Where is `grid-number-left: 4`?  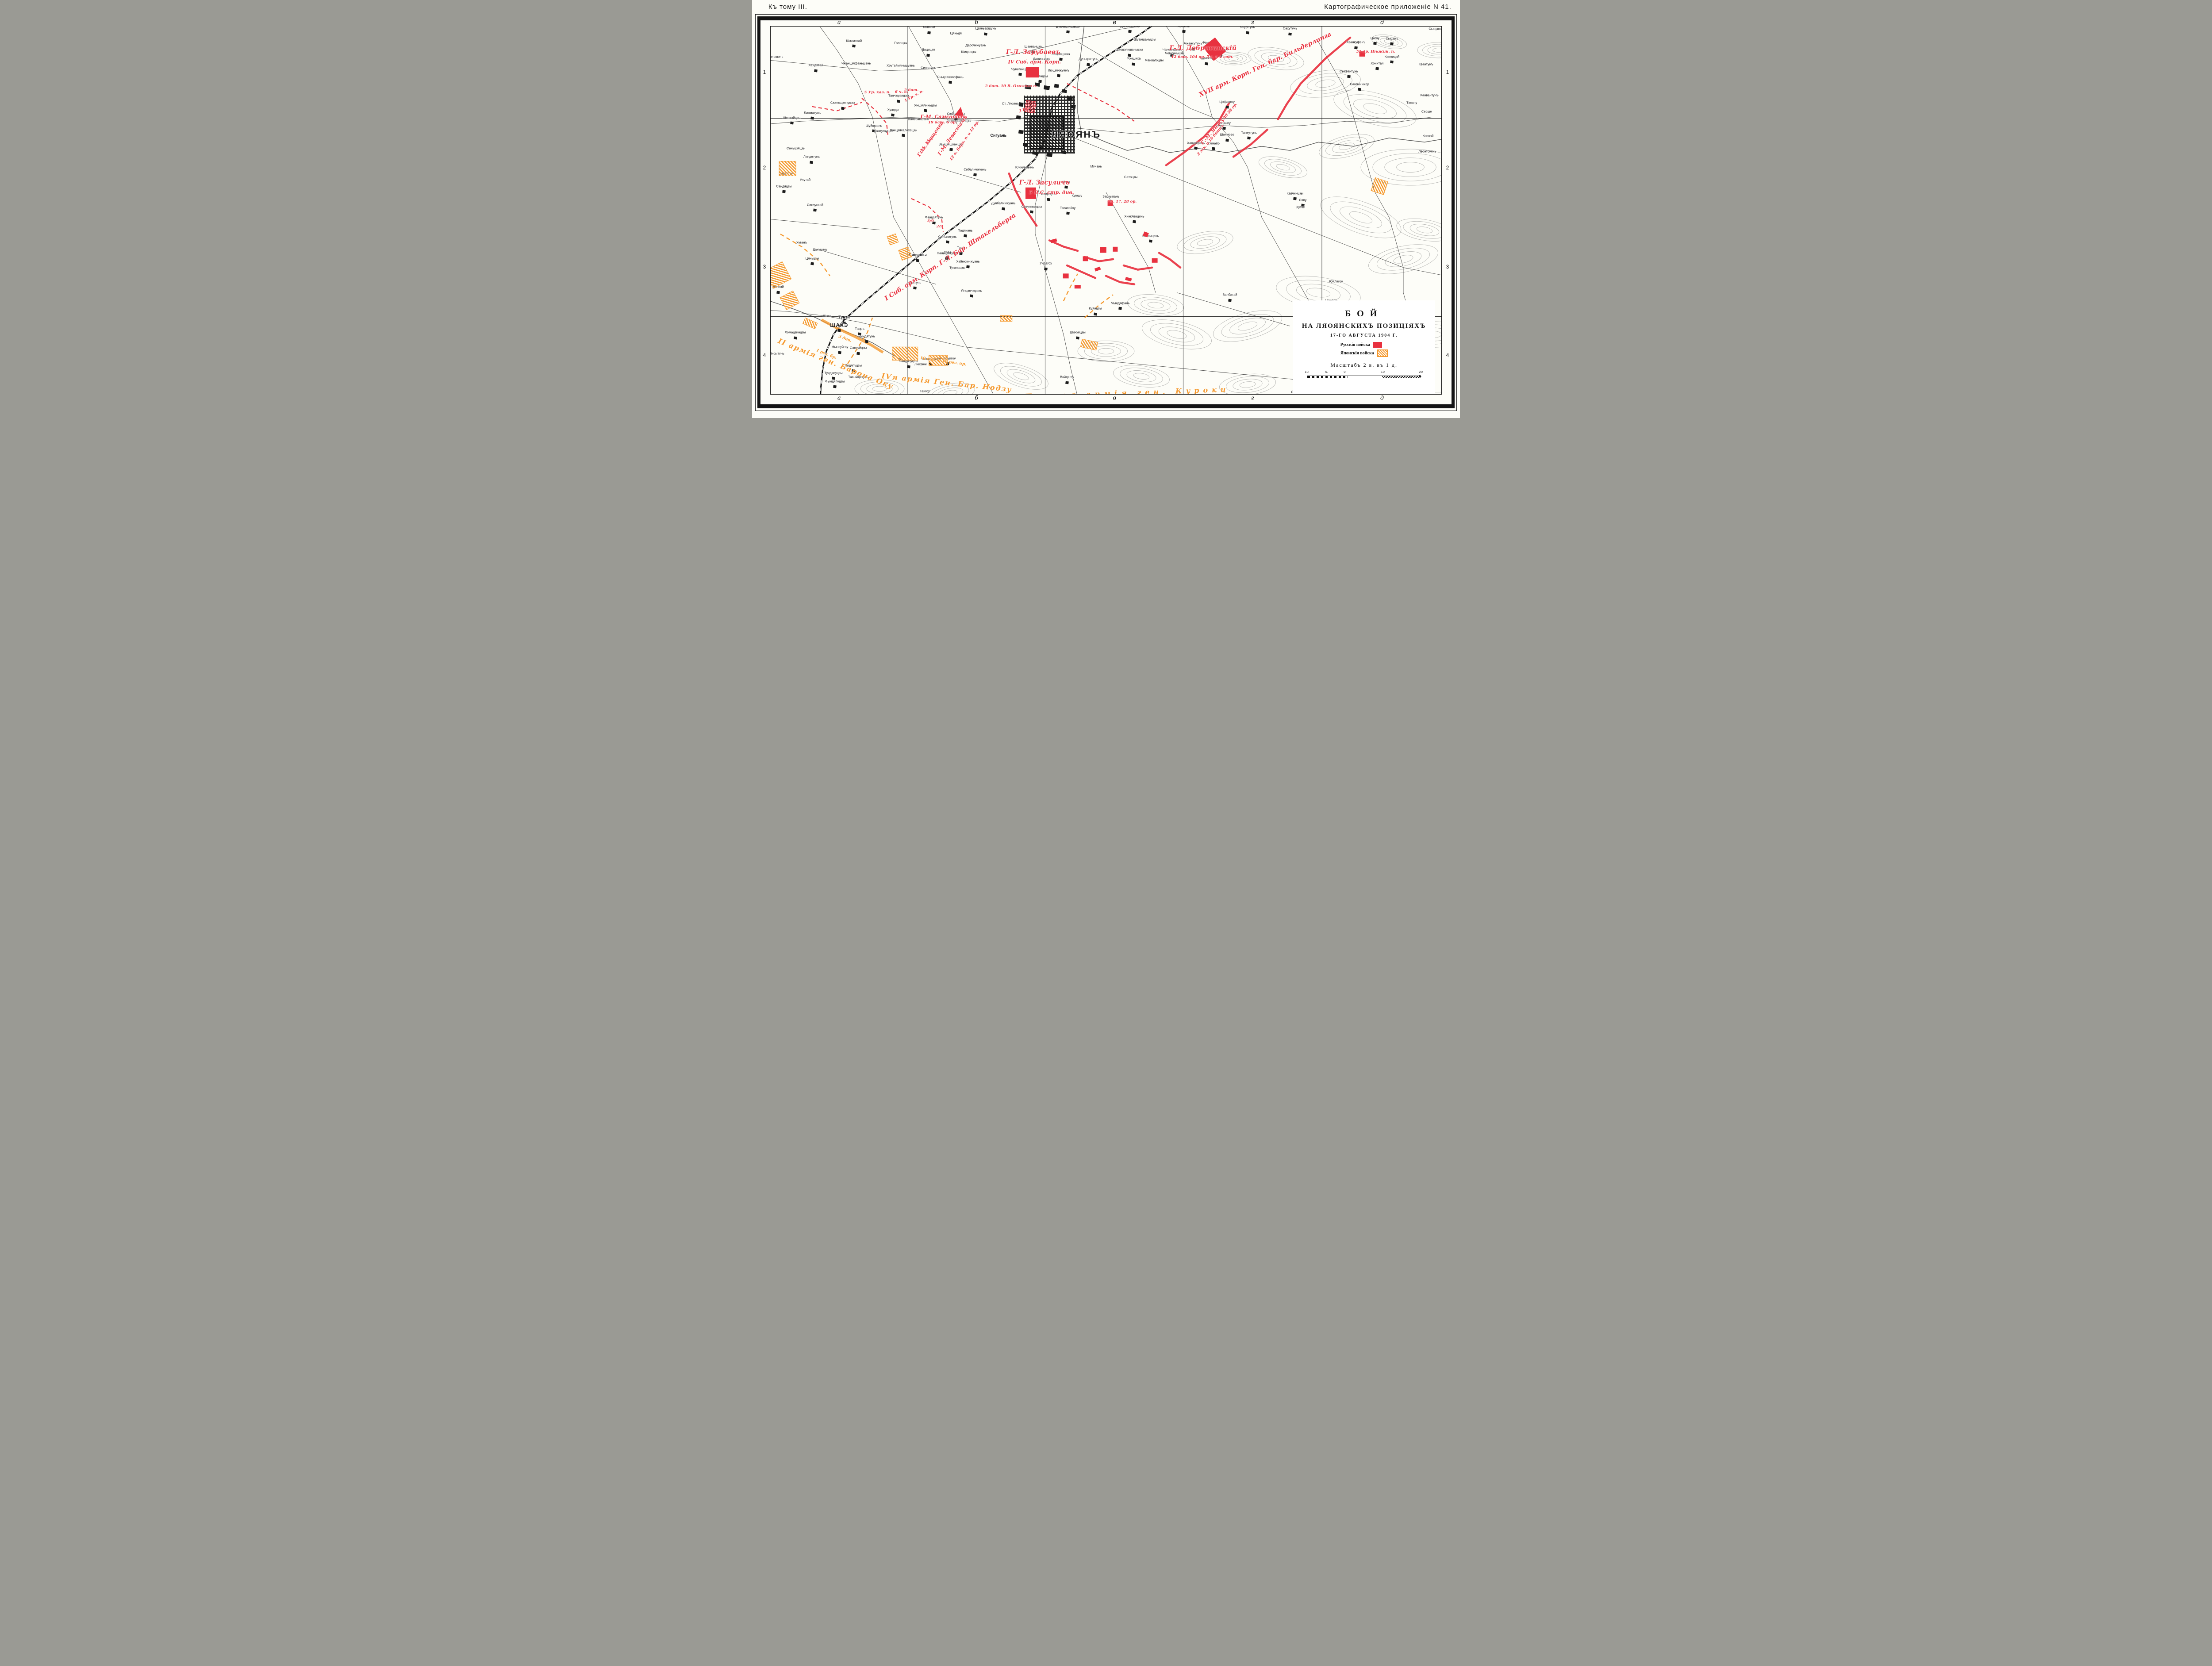 grid-number-left: 4 is located at coordinates (765, 355).